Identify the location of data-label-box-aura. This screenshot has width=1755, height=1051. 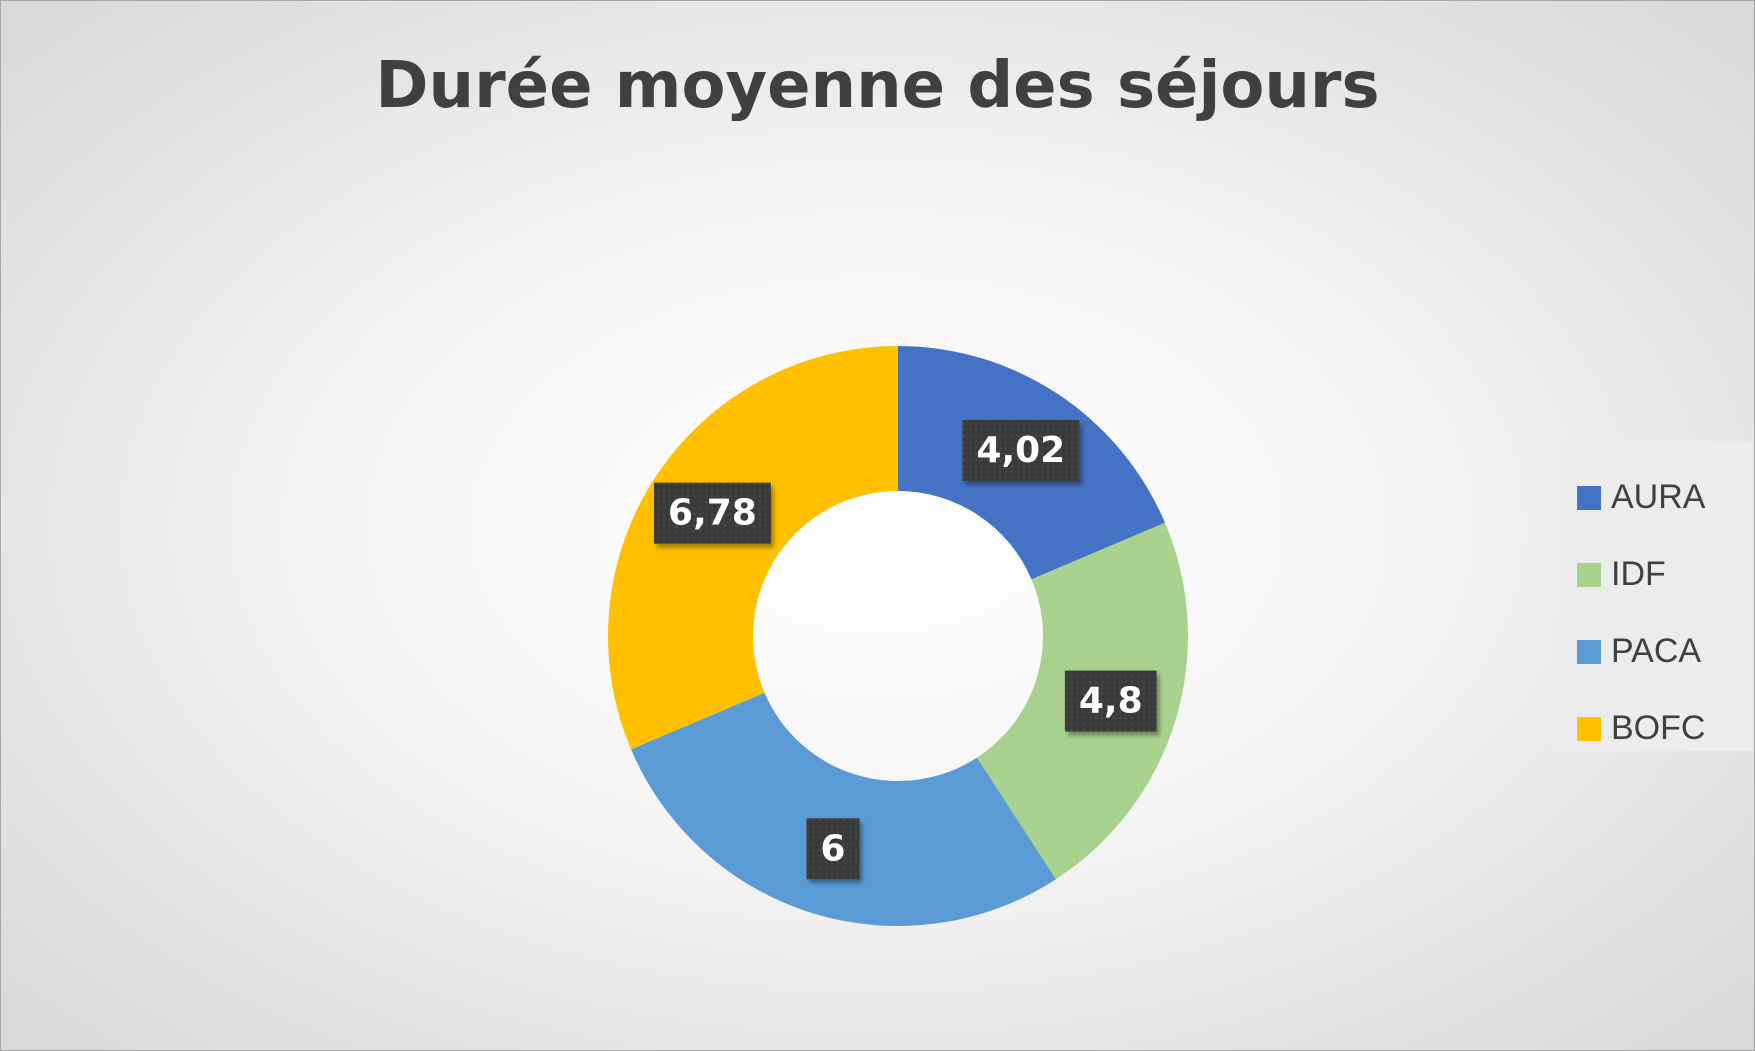
(1021, 450).